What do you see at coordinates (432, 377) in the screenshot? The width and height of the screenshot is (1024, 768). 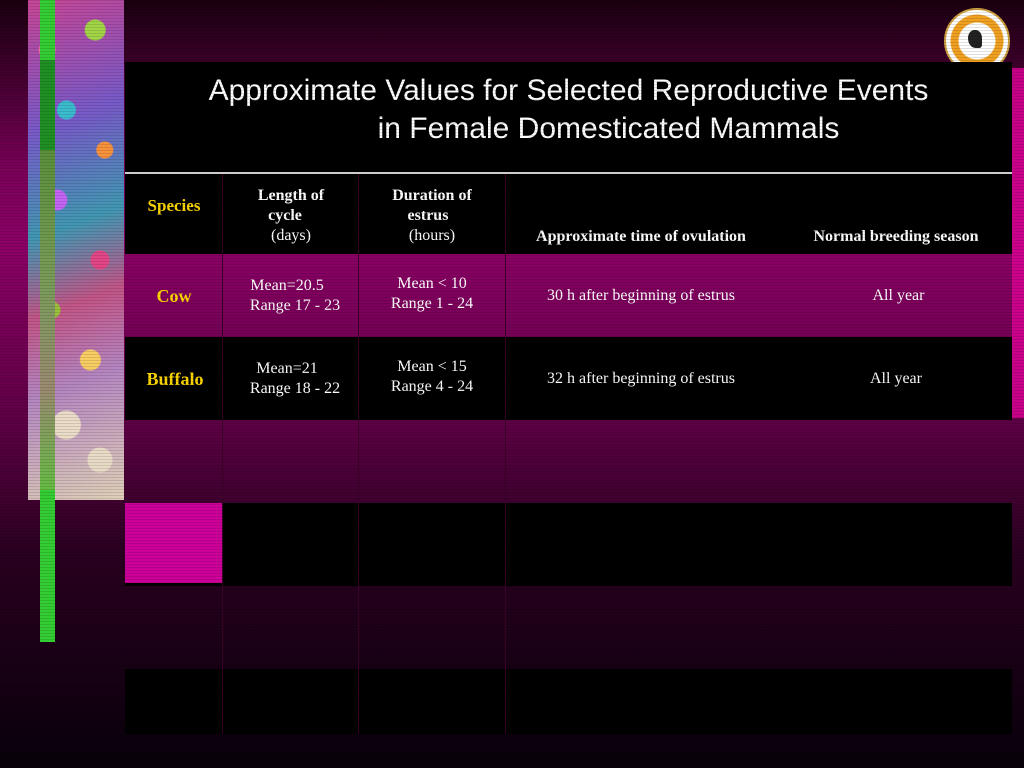 I see `estrus-duration-buffalo: Mean < 15 Range 4 - 24` at bounding box center [432, 377].